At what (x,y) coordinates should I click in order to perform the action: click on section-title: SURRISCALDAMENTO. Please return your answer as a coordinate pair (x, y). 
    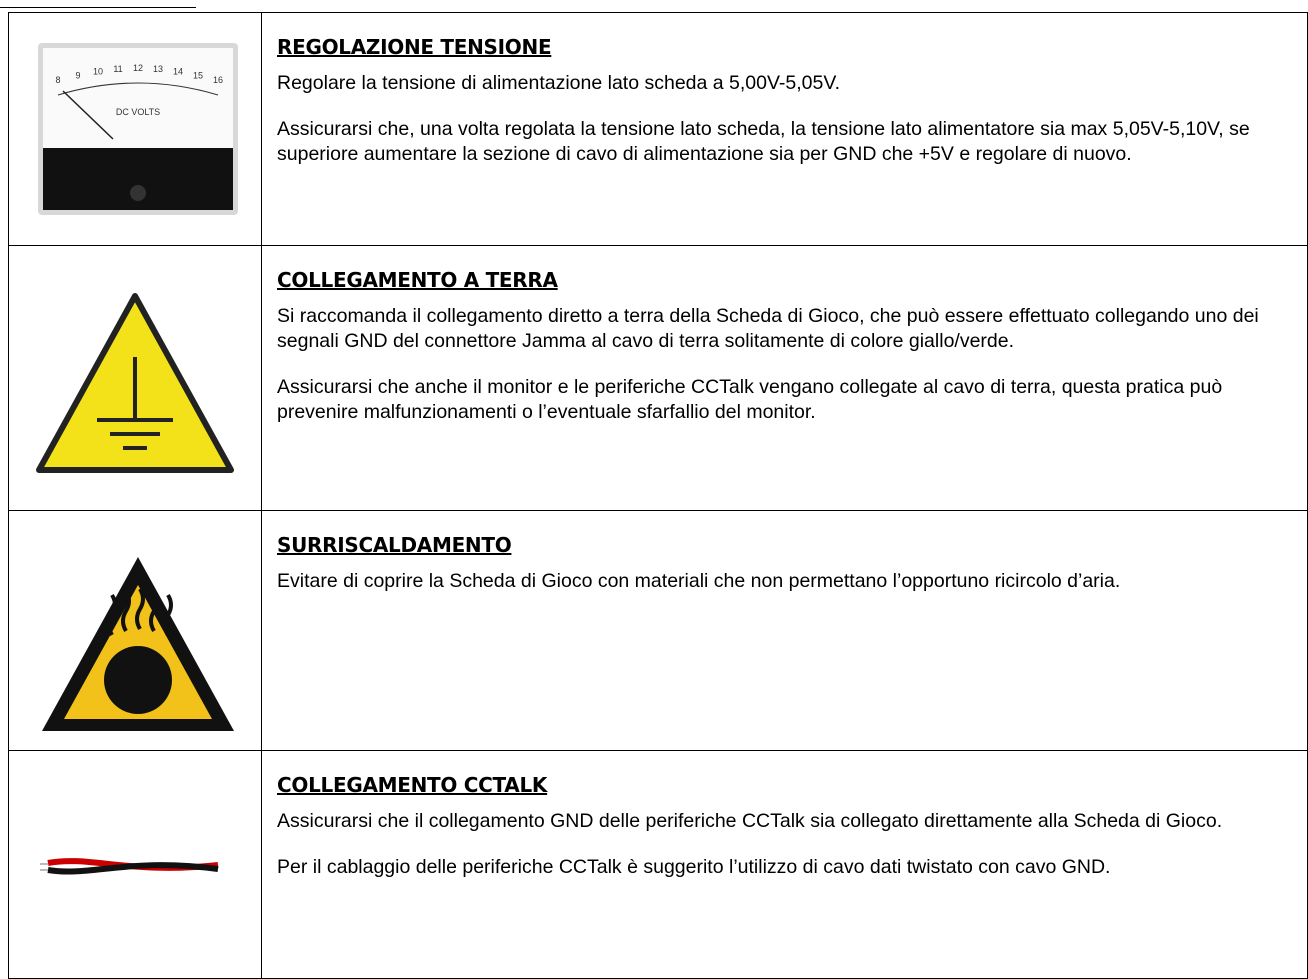
    Looking at the image, I should click on (394, 545).